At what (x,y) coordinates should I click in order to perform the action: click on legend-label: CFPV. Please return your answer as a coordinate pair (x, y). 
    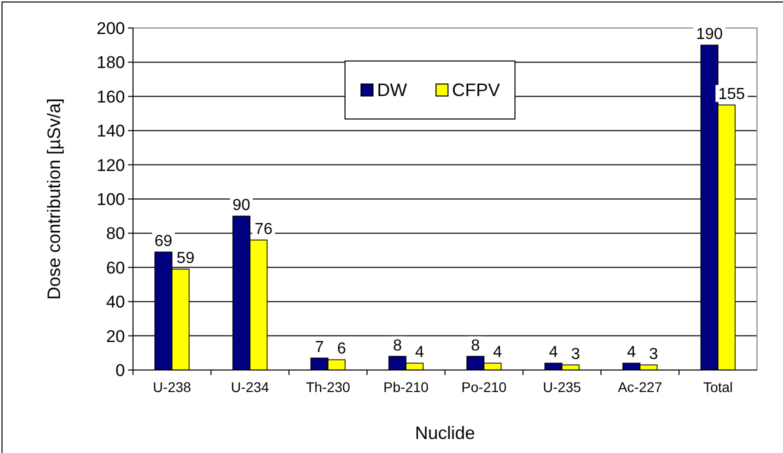
    Looking at the image, I should click on (476, 90).